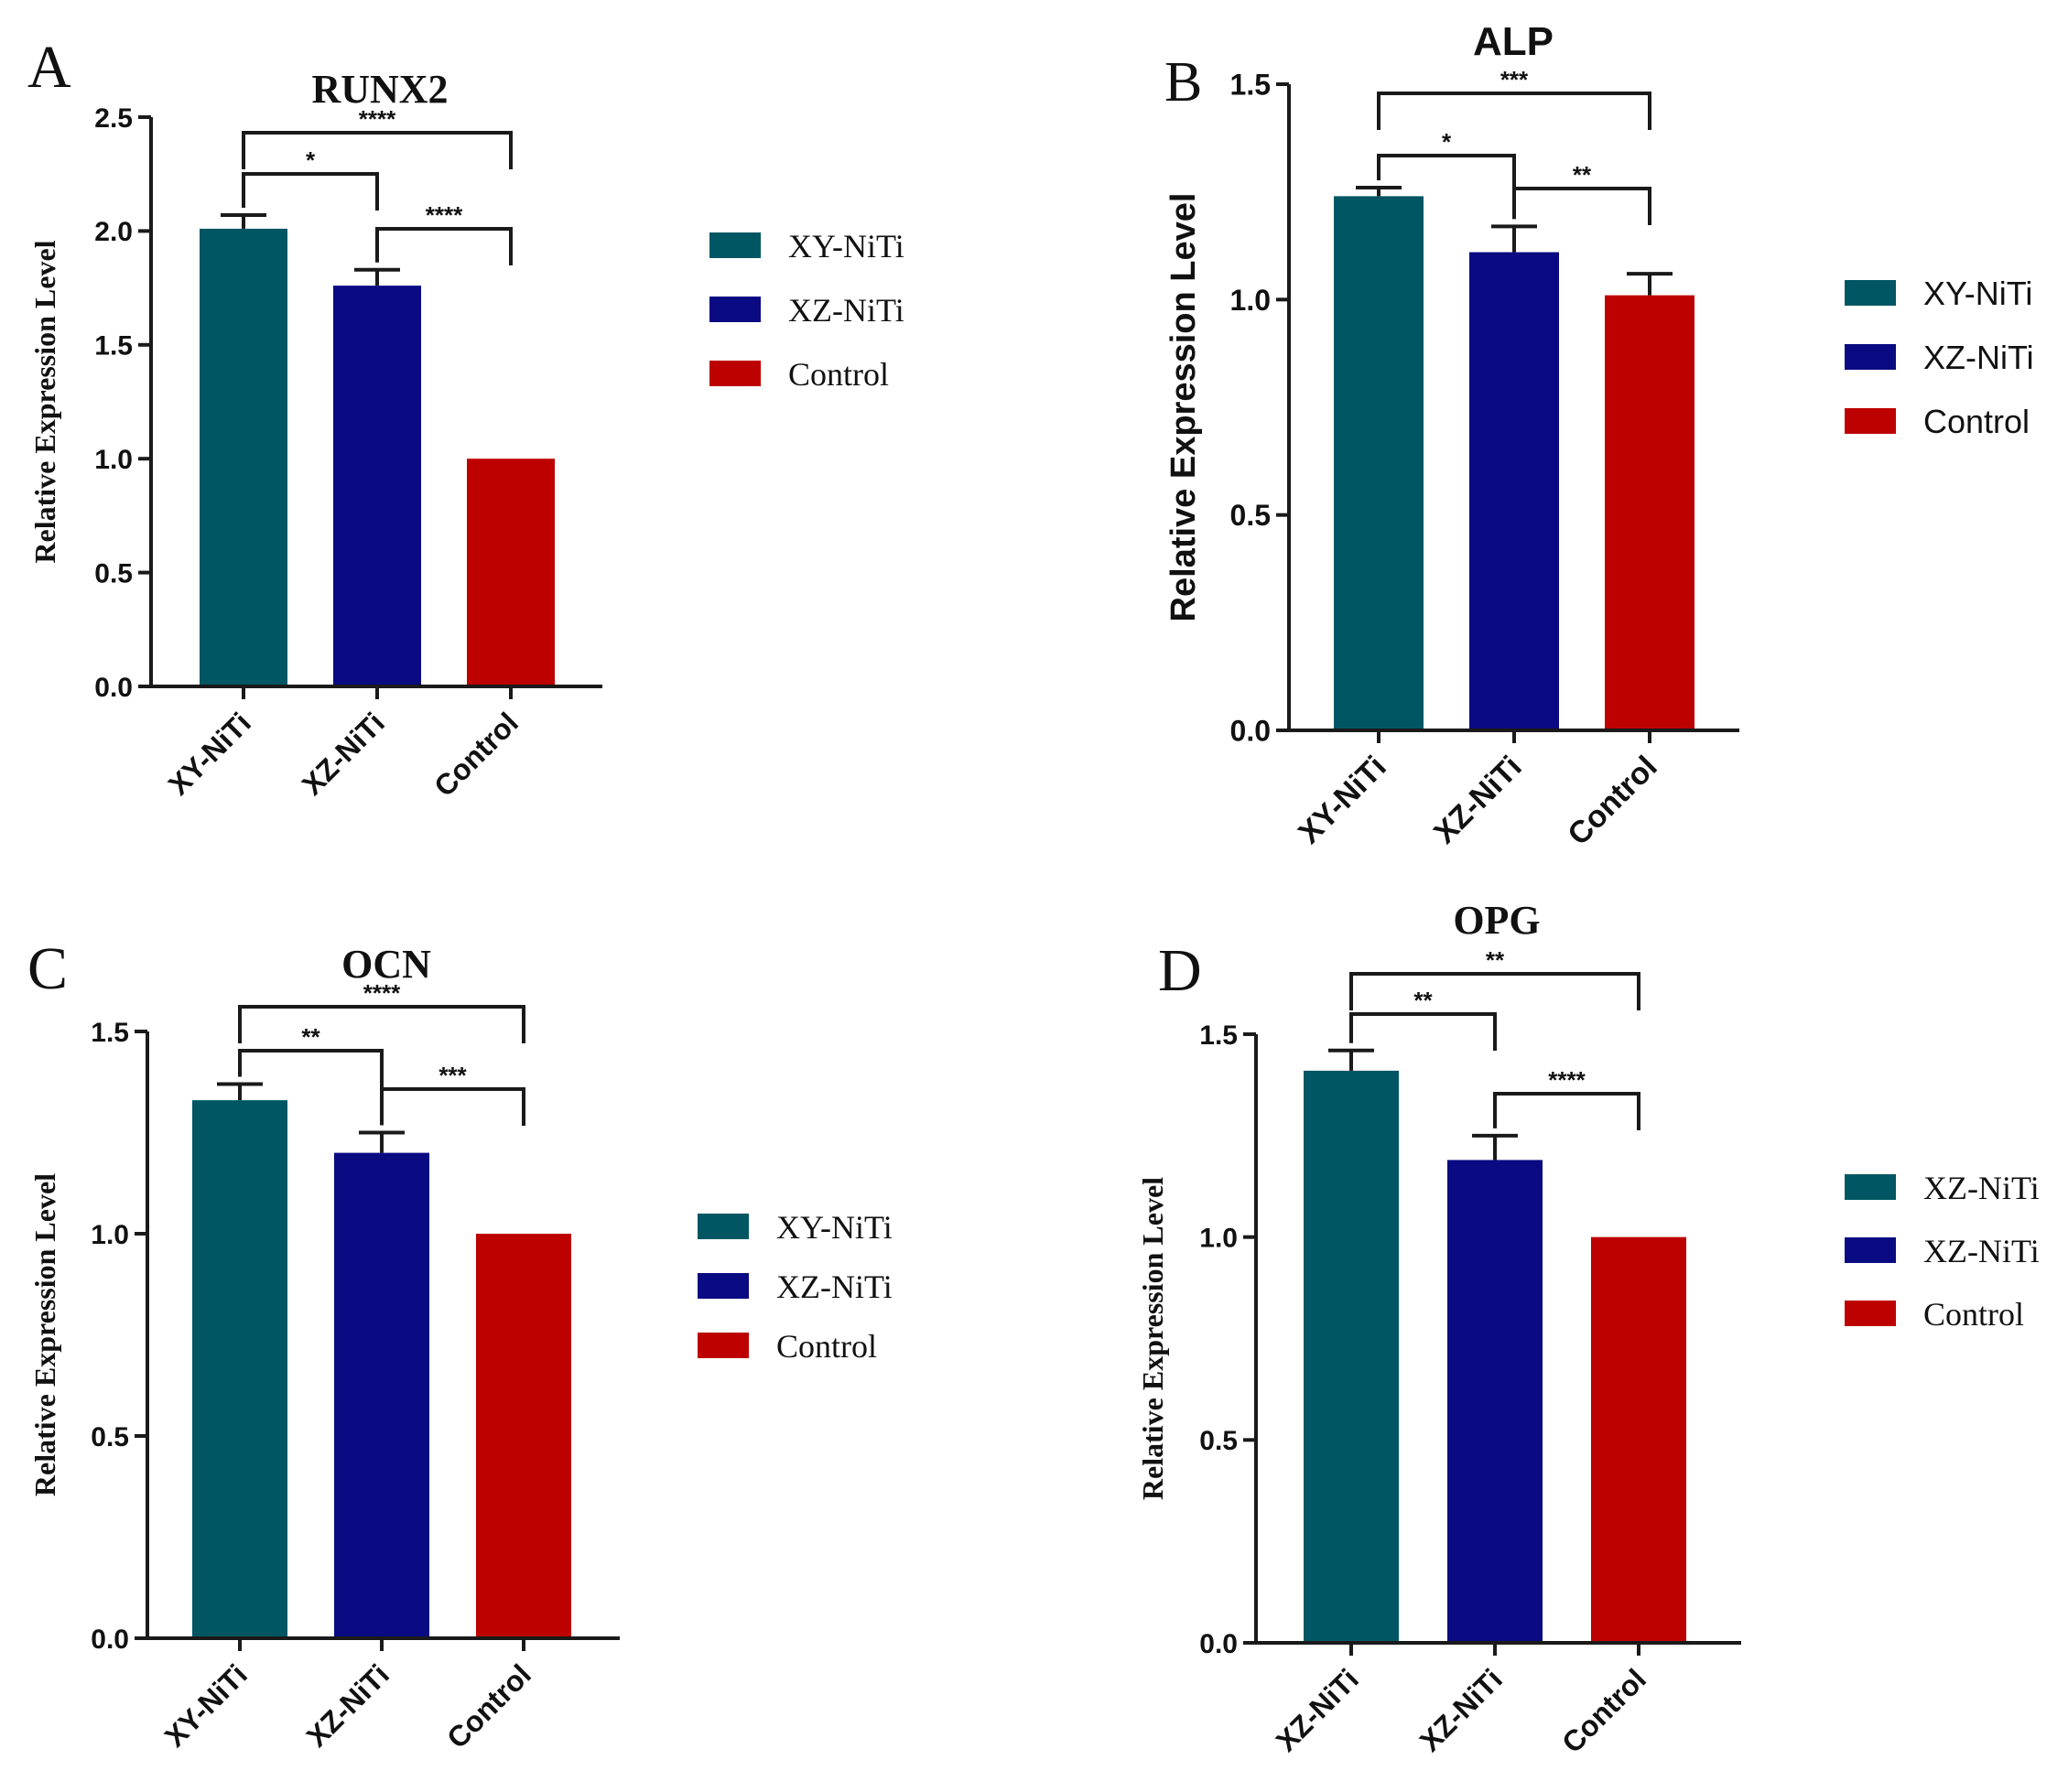  What do you see at coordinates (49, 67) in the screenshot?
I see `panel-letter: A` at bounding box center [49, 67].